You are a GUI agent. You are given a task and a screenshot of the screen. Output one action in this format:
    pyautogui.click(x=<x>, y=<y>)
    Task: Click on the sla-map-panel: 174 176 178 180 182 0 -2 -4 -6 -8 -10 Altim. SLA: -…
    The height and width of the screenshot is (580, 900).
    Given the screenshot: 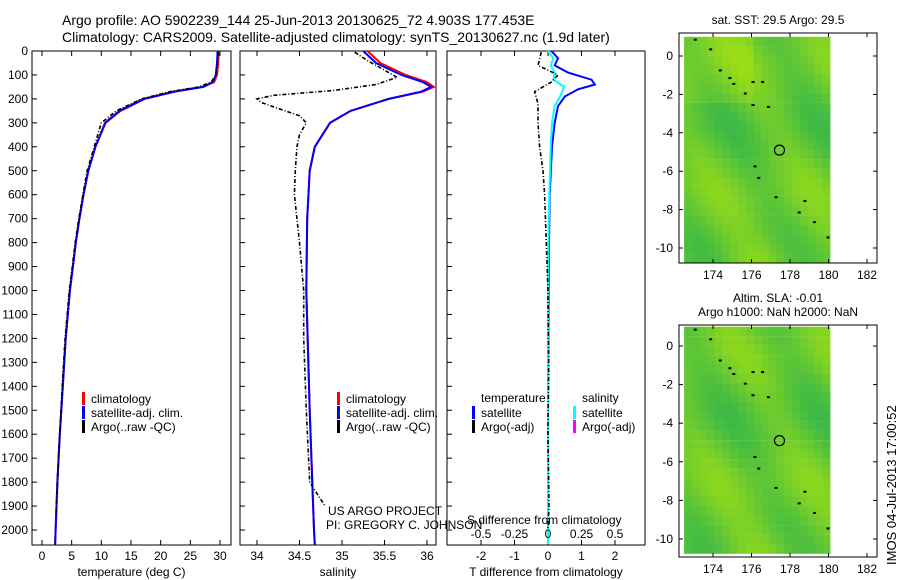 What is the action you would take?
    pyautogui.click(x=767, y=433)
    